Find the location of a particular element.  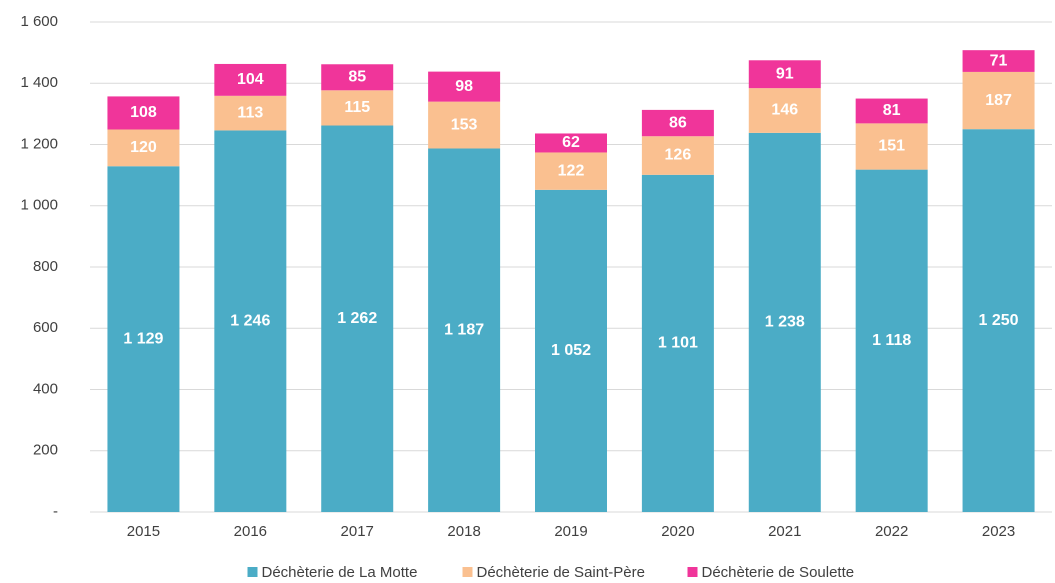

data-label: 1 250 is located at coordinates (999, 320).